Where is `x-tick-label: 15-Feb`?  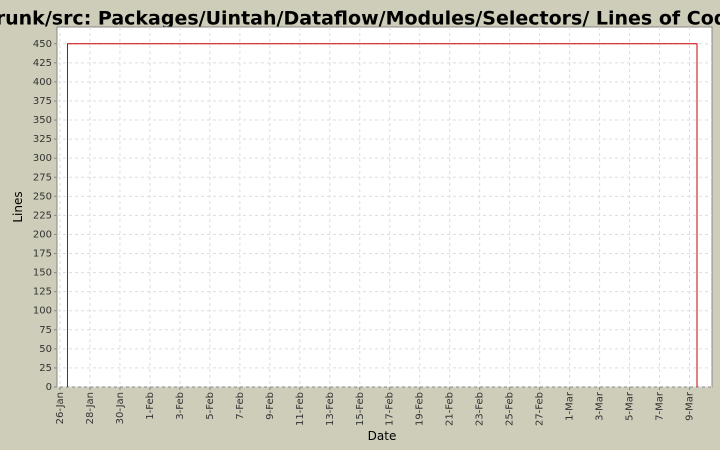
x-tick-label: 15-Feb is located at coordinates (360, 409).